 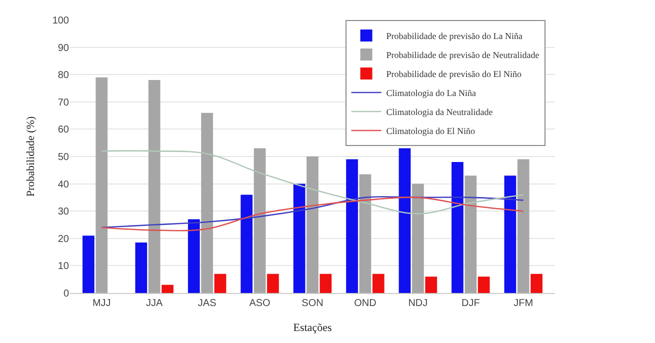 What do you see at coordinates (524, 303) in the screenshot?
I see `x-tick-label: JFM` at bounding box center [524, 303].